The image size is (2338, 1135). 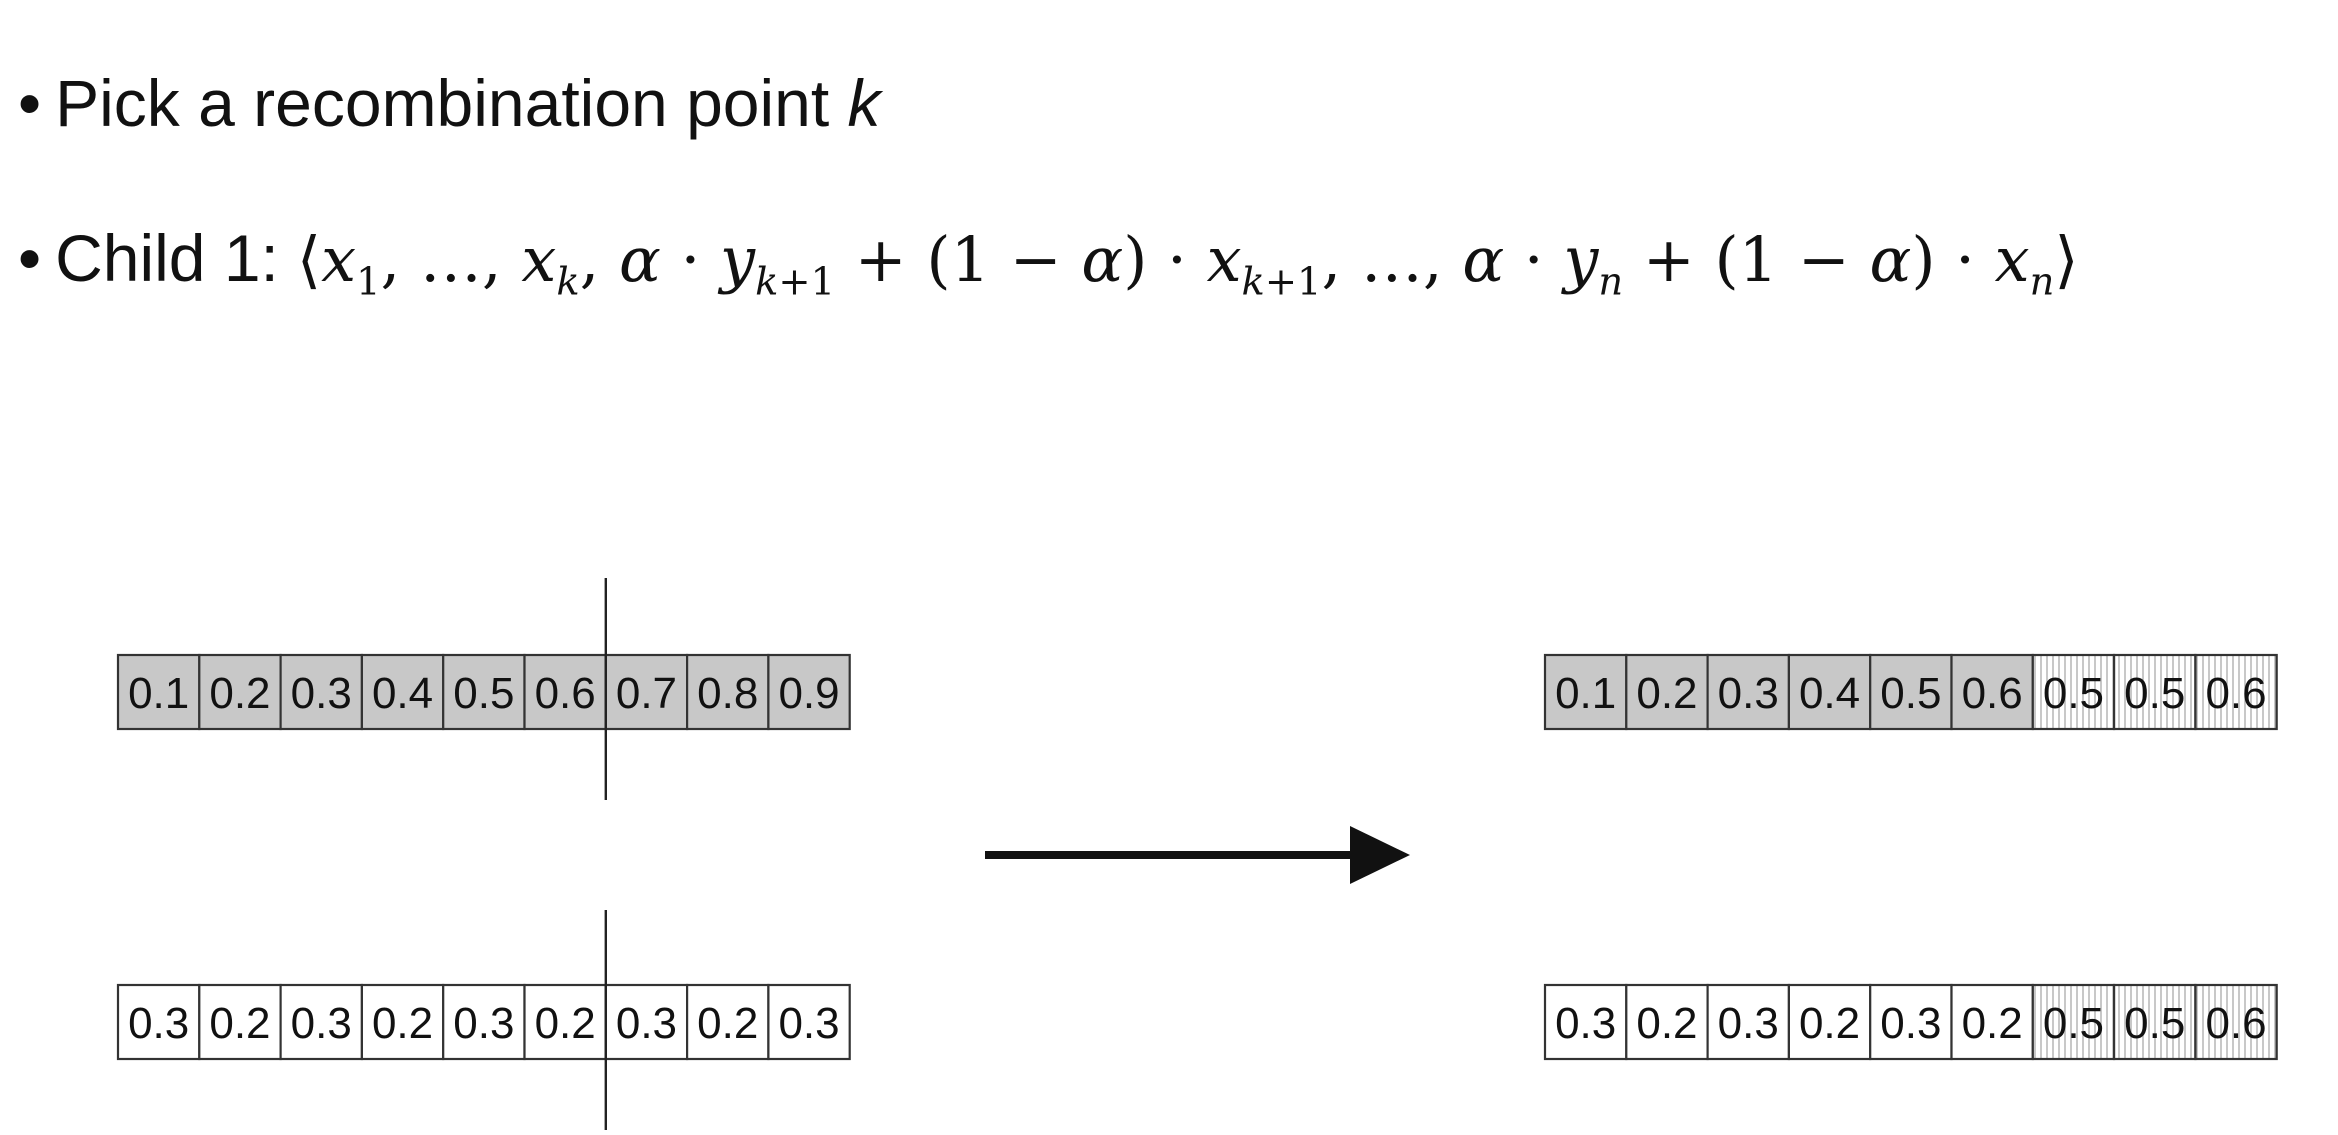 What do you see at coordinates (167, 258) in the screenshot?
I see `child-label: Child 1:` at bounding box center [167, 258].